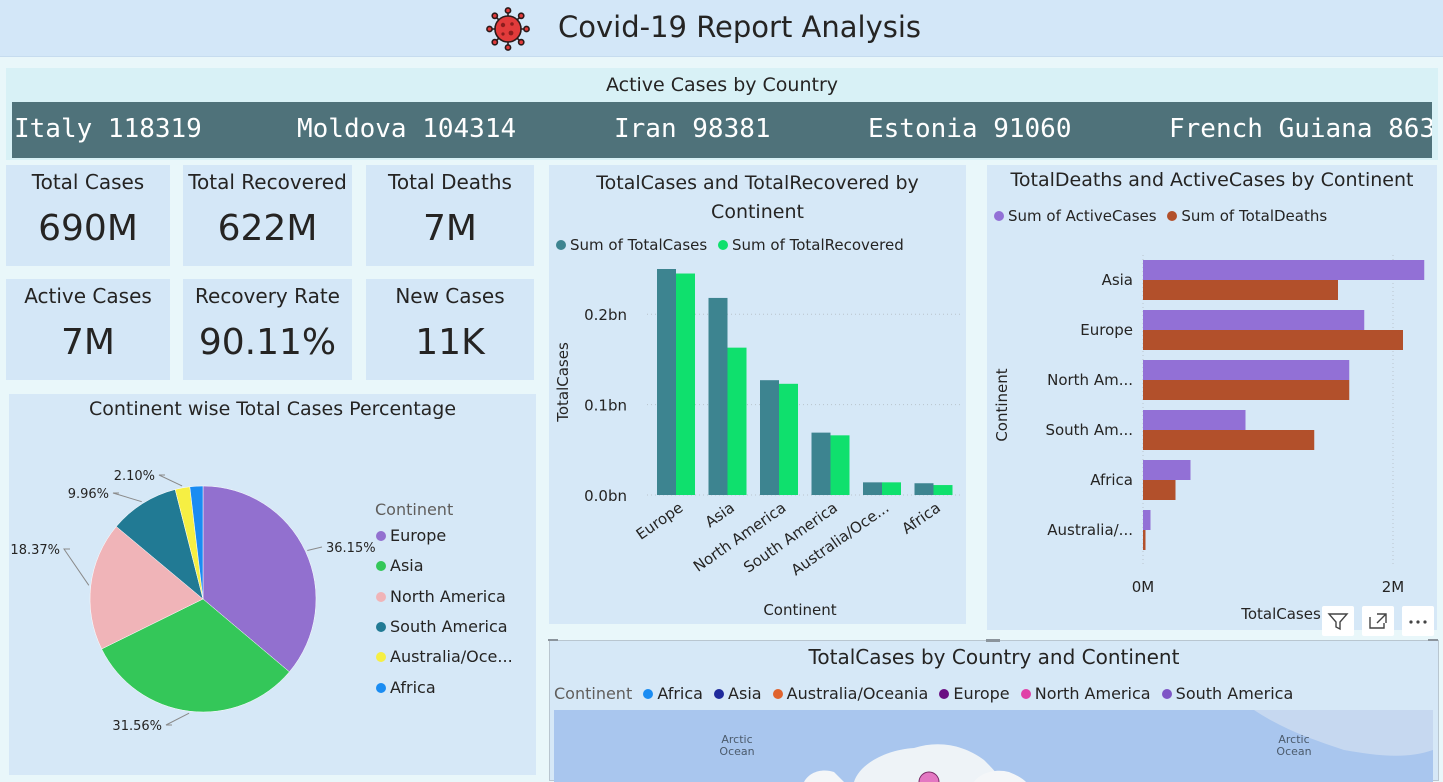 The width and height of the screenshot is (1443, 782). I want to click on pie-legend-item: Europe, so click(411, 535).